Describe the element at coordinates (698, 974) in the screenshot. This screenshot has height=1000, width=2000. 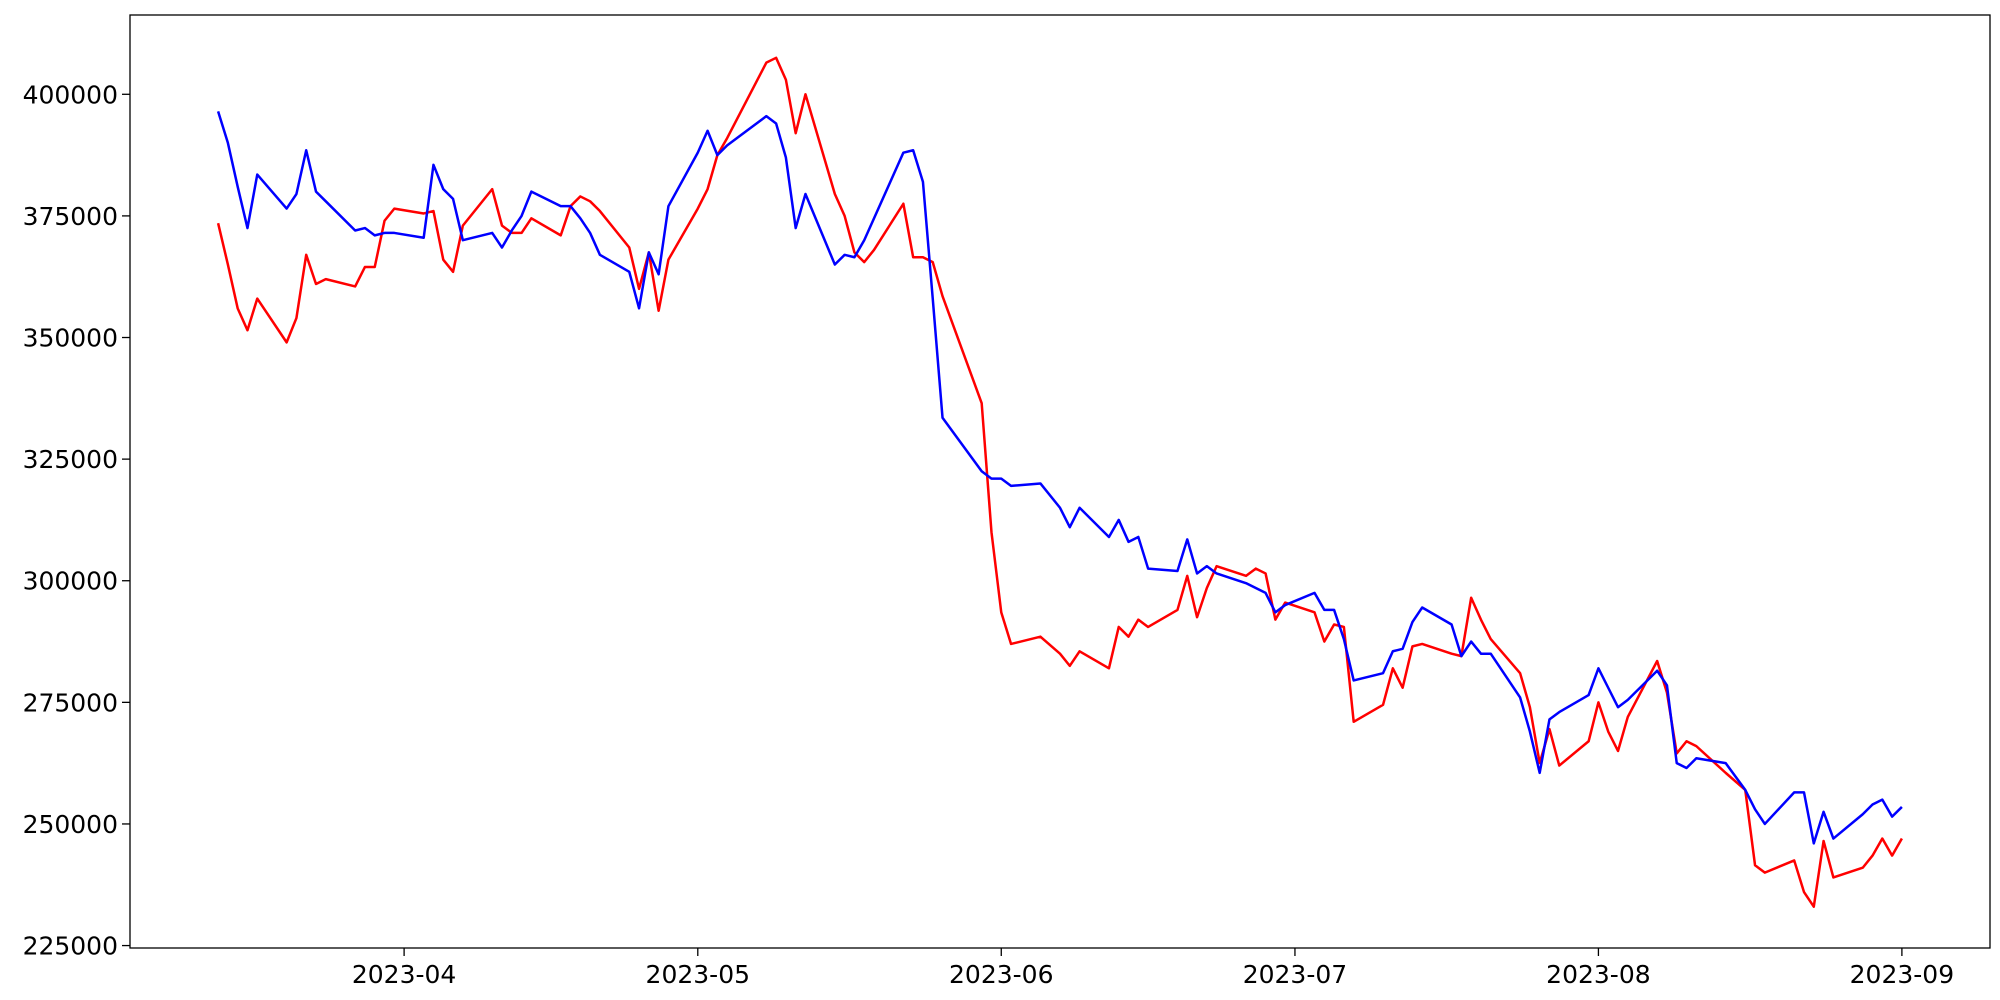
I see `x-tick-label: 2023-05` at that location.